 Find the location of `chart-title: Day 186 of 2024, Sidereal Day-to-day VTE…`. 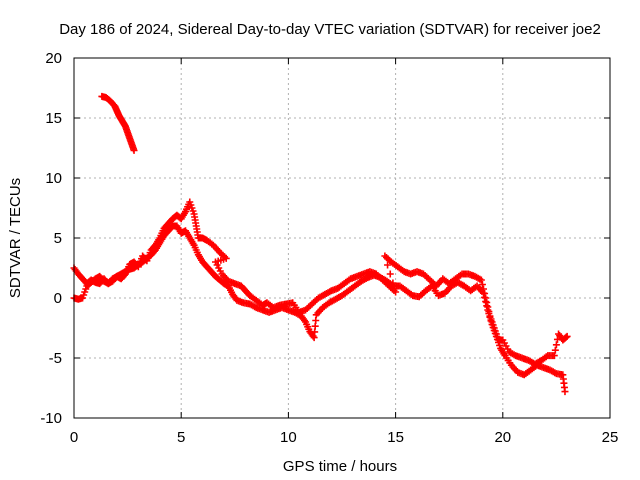

chart-title: Day 186 of 2024, Sidereal Day-to-day VTE… is located at coordinates (330, 29).